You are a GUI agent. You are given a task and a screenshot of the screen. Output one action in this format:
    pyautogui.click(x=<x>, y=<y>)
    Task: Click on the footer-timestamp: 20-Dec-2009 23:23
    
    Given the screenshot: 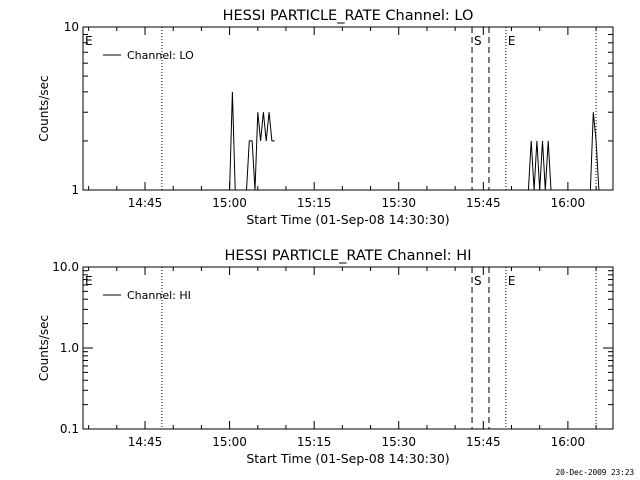 What is the action you would take?
    pyautogui.click(x=595, y=472)
    